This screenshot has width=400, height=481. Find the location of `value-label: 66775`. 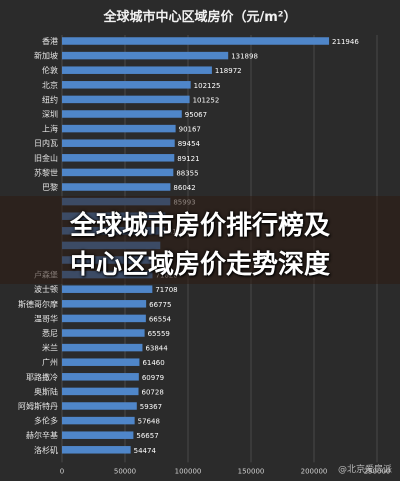

value-label: 66775 is located at coordinates (160, 305).